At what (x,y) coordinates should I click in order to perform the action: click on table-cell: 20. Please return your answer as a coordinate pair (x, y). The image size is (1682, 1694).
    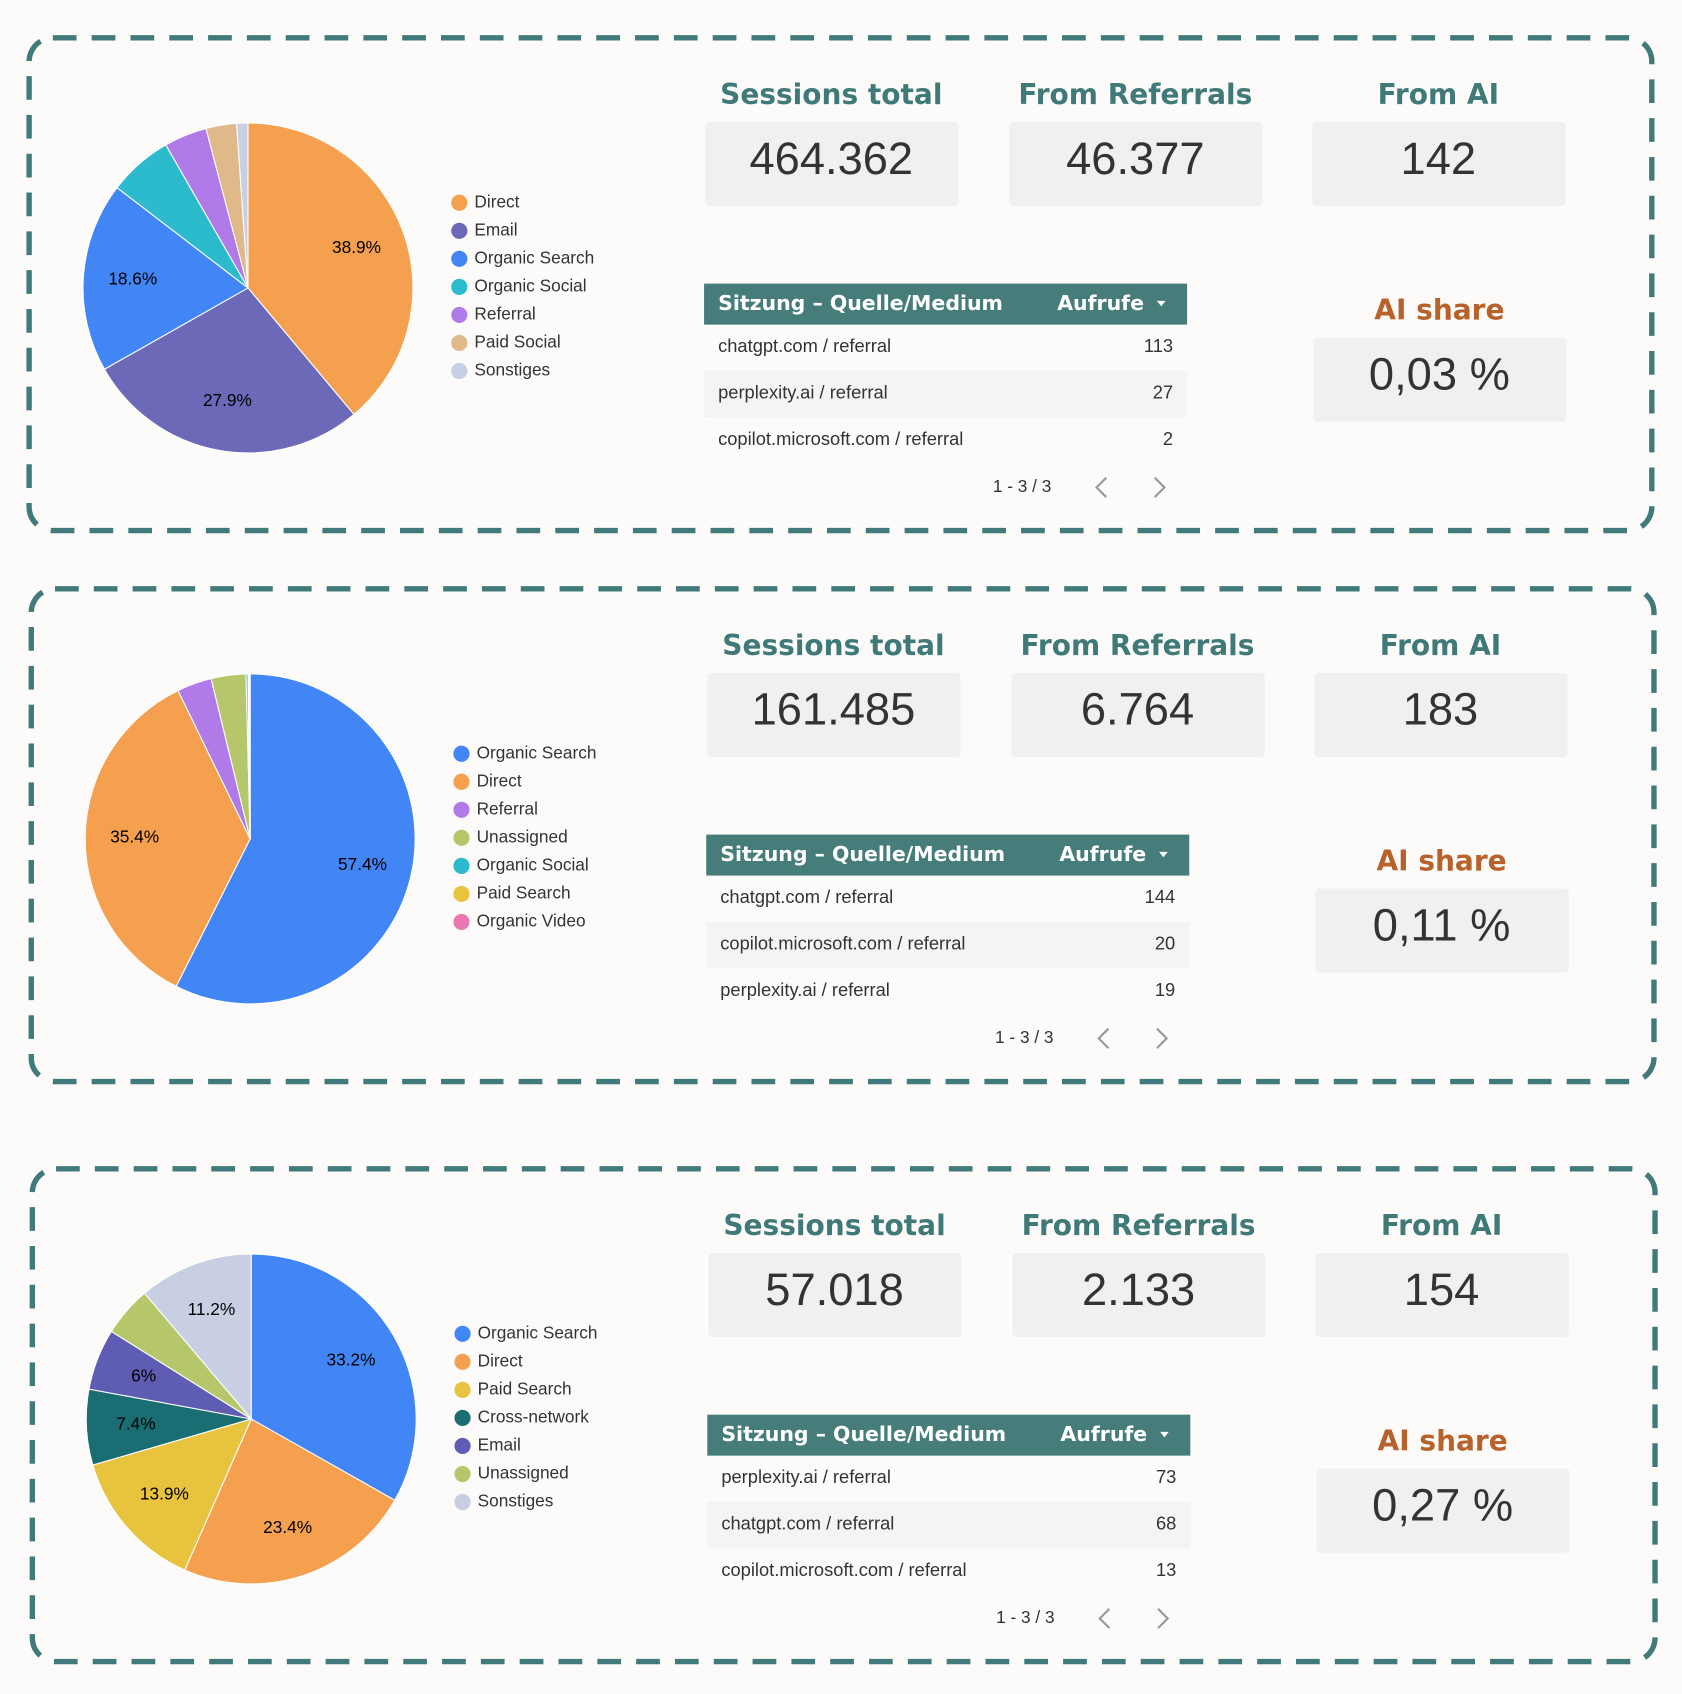
    Looking at the image, I should click on (1165, 942).